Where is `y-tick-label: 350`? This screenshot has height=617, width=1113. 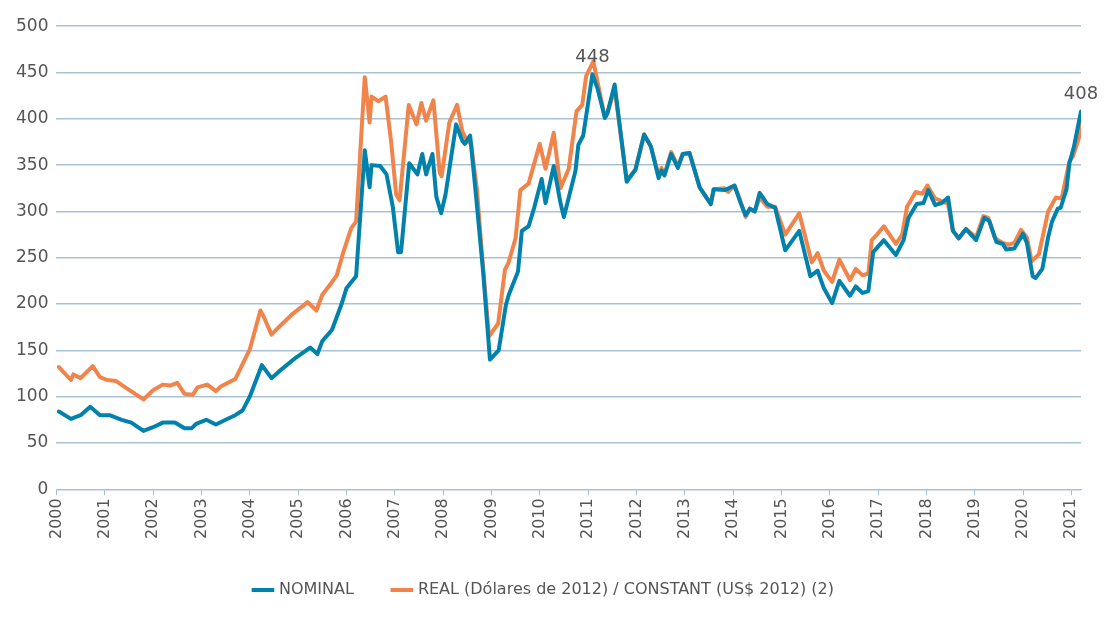
y-tick-label: 350 is located at coordinates (32, 163).